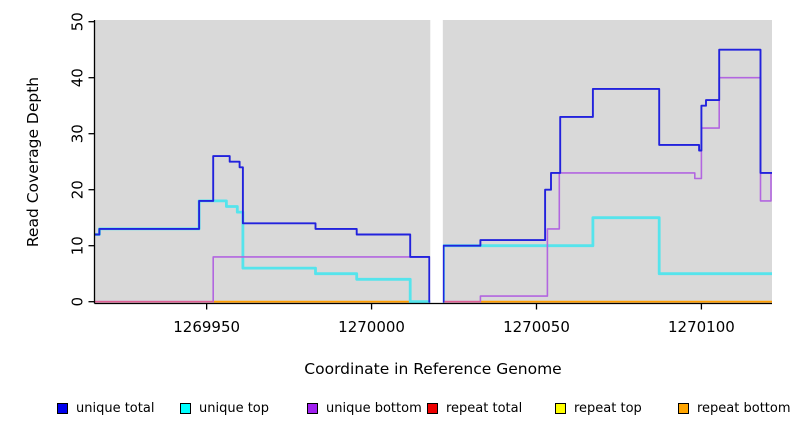 This screenshot has width=792, height=432. What do you see at coordinates (371, 327) in the screenshot?
I see `x-tick-label: 1270000` at bounding box center [371, 327].